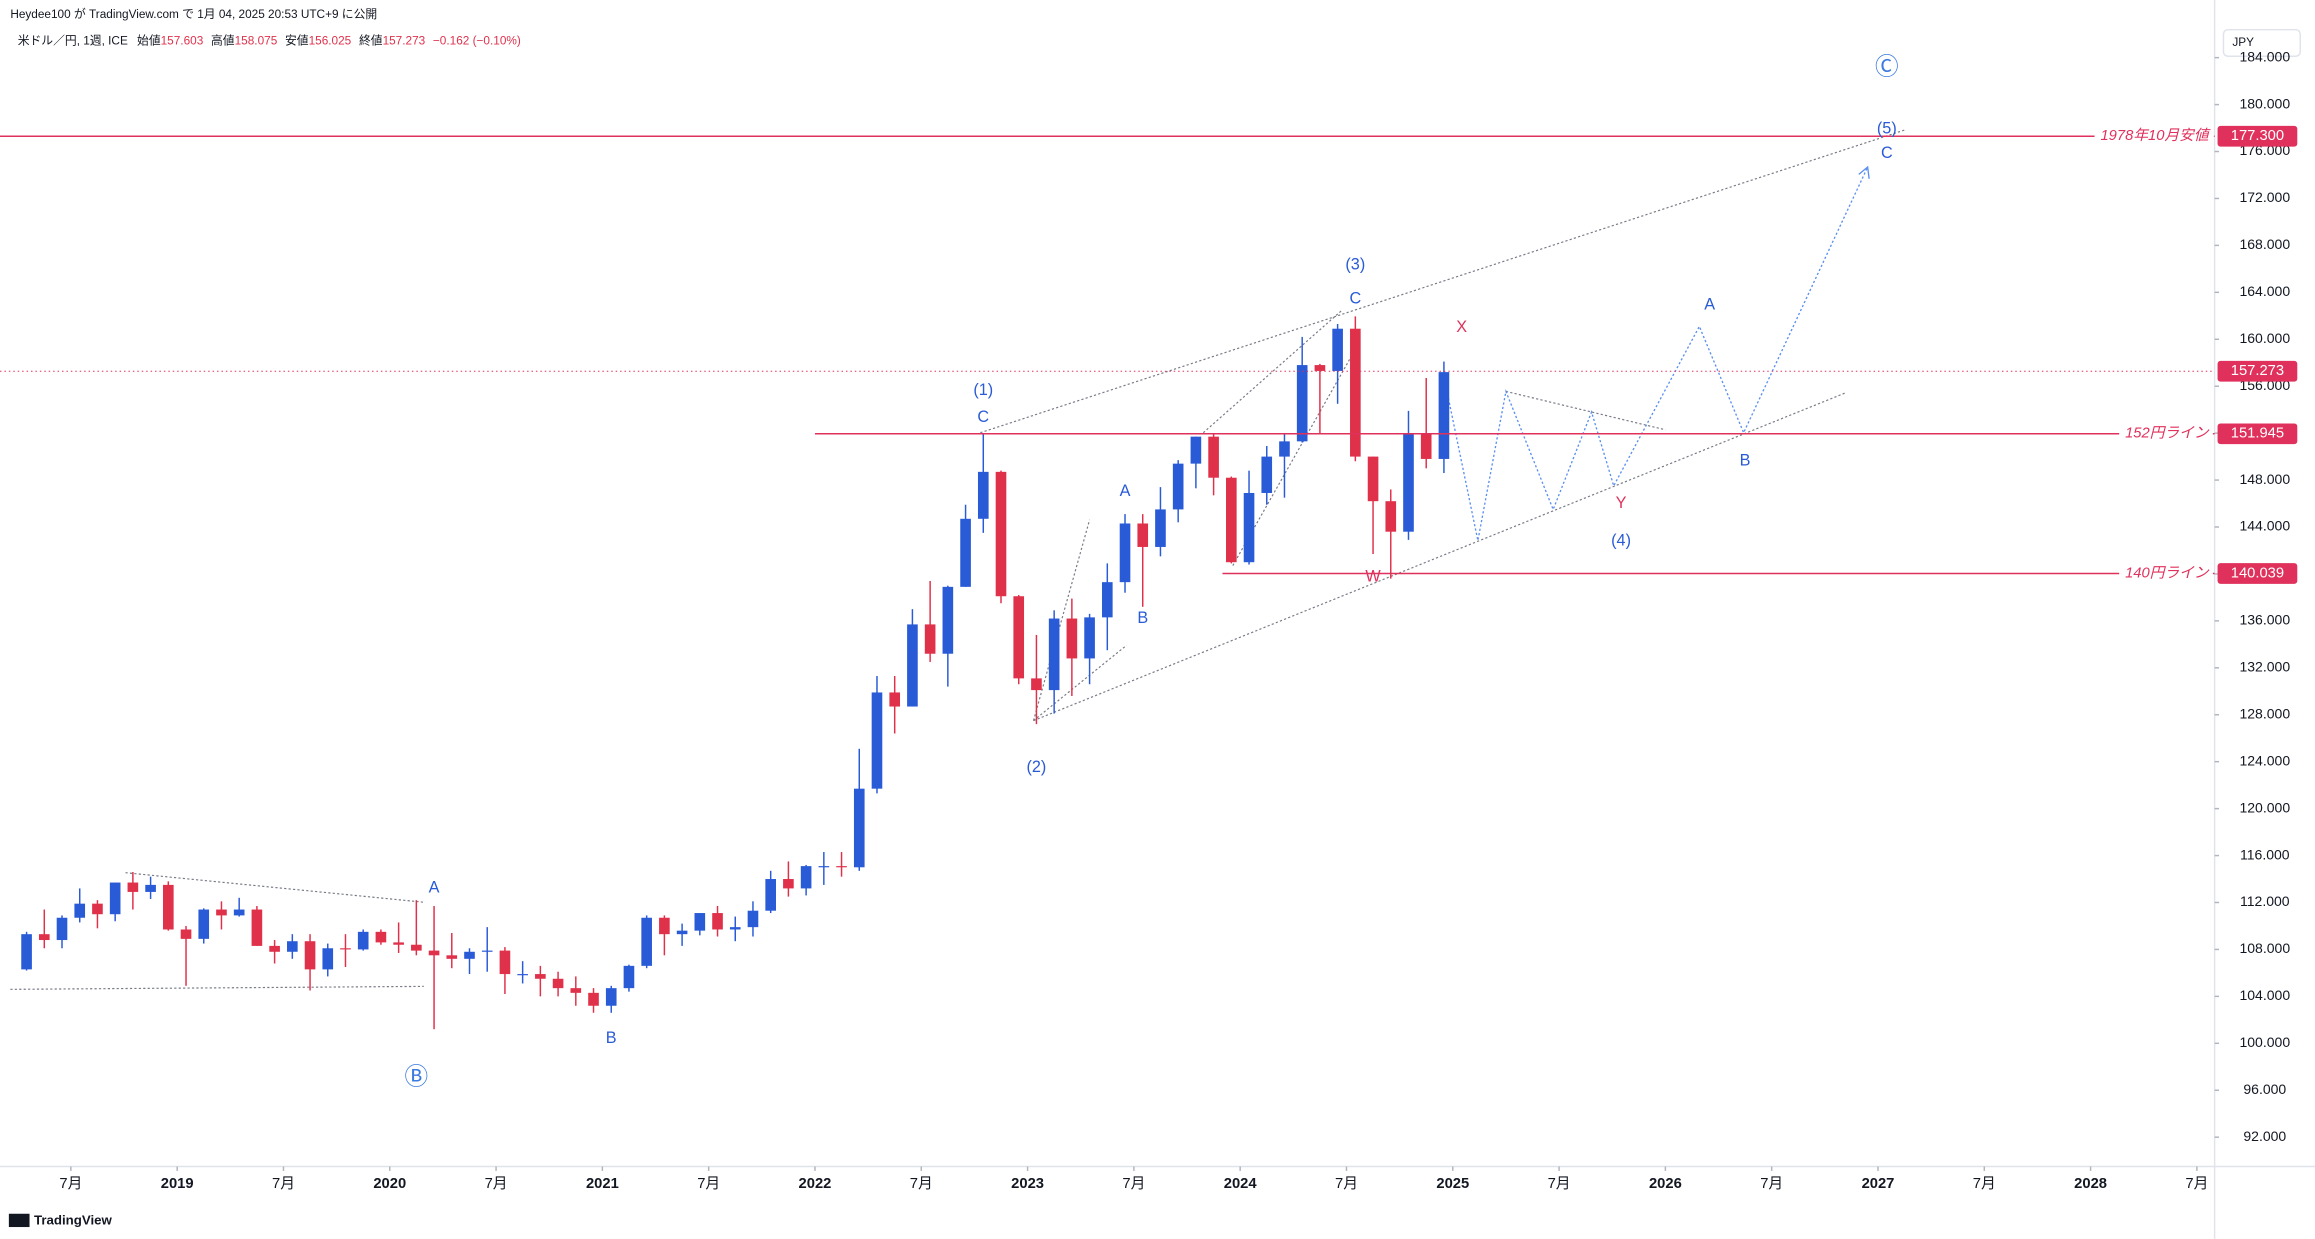 The width and height of the screenshot is (2315, 1239). Describe the element at coordinates (2265, 854) in the screenshot. I see `y-tick-label: 116.000` at that location.